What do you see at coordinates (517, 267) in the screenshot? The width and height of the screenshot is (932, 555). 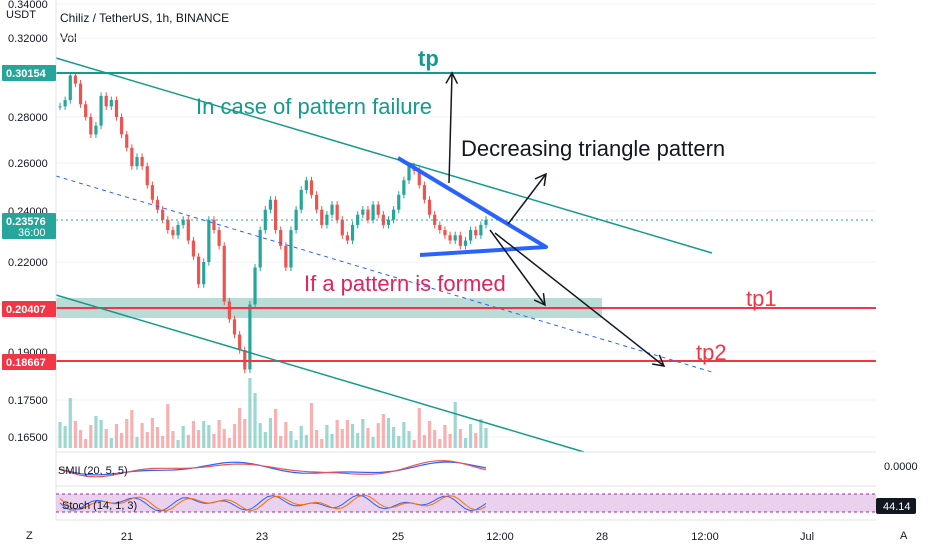 I see `arrow-to-tp1` at bounding box center [517, 267].